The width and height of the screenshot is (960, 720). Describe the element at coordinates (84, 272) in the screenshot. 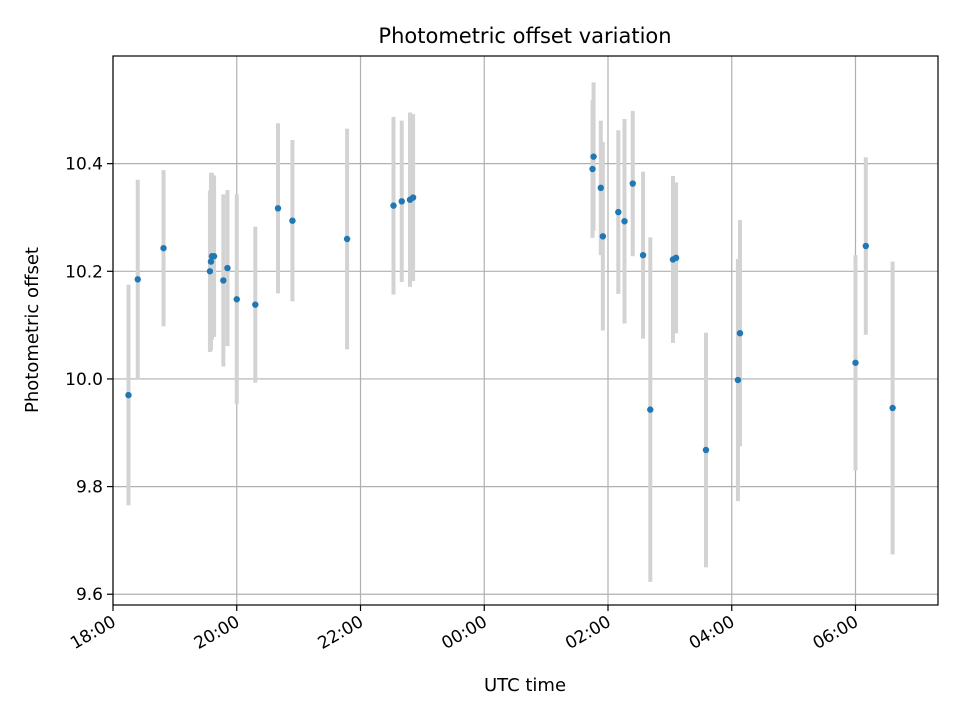

I see `y-tick-label: 10.2` at that location.